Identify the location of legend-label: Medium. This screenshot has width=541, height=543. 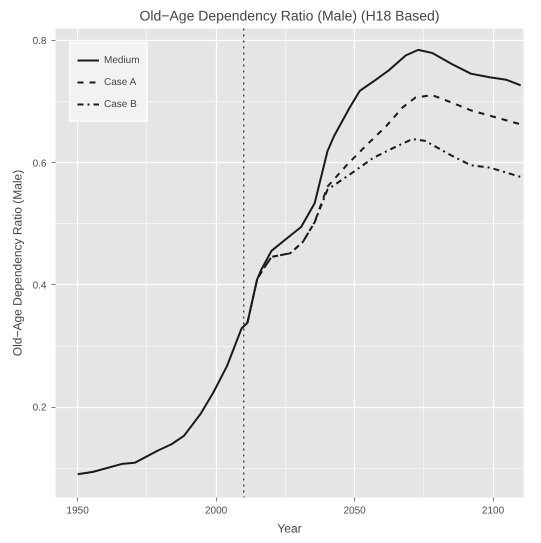
(122, 60).